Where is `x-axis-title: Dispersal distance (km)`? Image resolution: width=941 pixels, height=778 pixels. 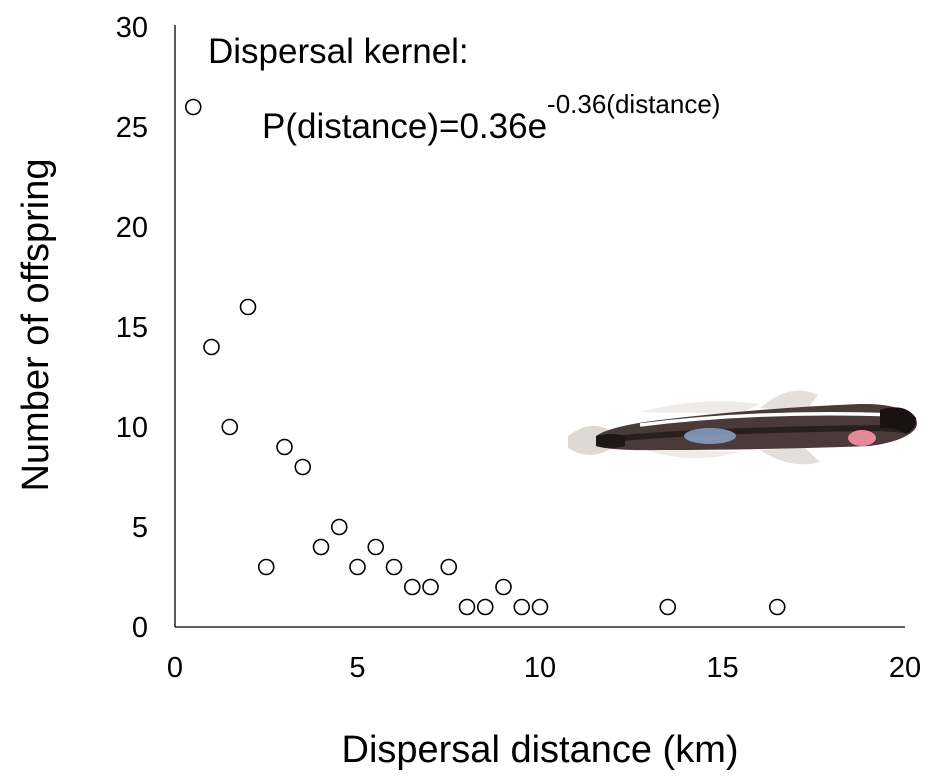
x-axis-title: Dispersal distance (km) is located at coordinates (540, 750).